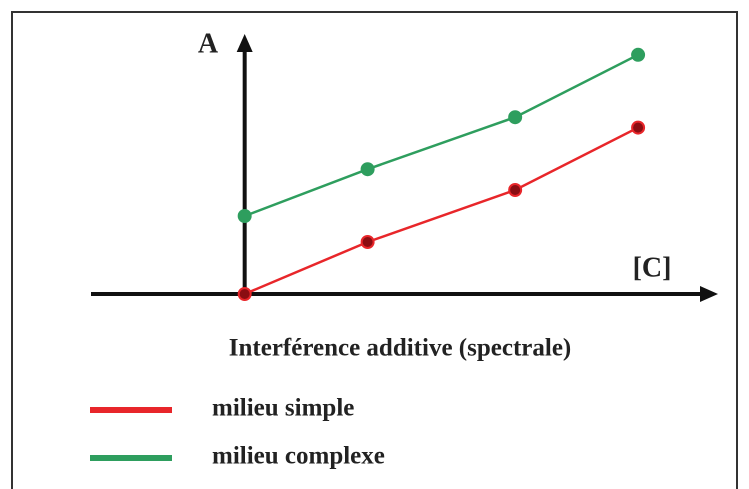 Image resolution: width=749 pixels, height=489 pixels. Describe the element at coordinates (709, 294) in the screenshot. I see `x-axis-arrow` at that location.